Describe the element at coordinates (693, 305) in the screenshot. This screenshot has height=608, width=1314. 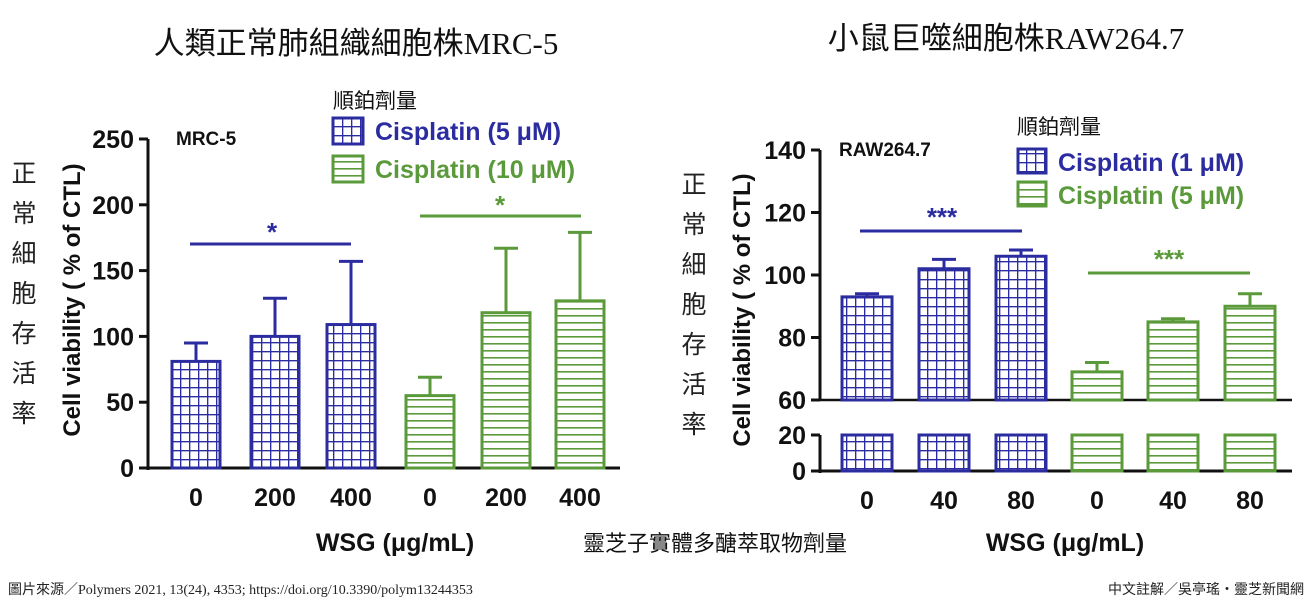
I see `vertical-caption-char-right: 胞` at that location.